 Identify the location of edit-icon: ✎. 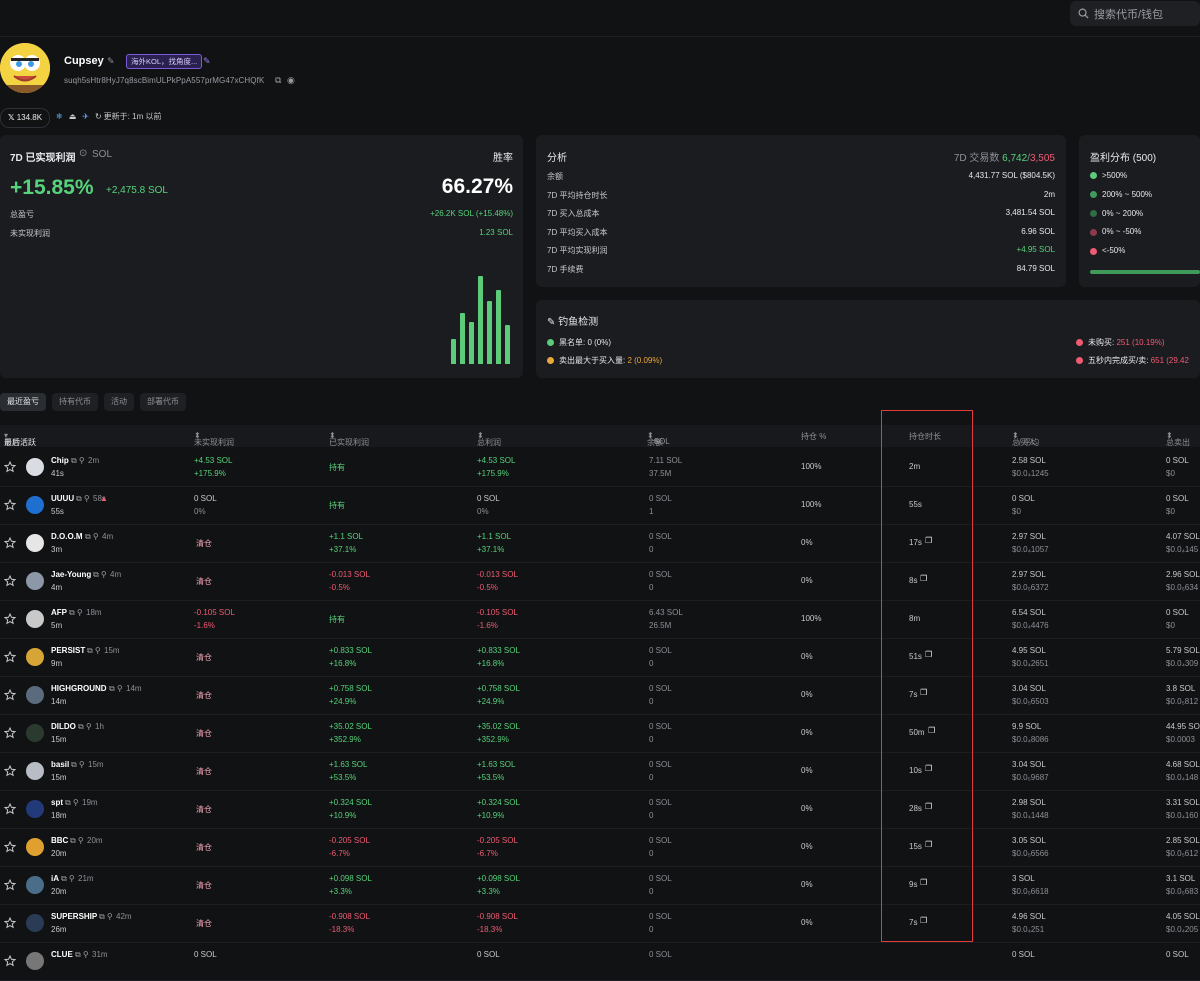
(111, 61).